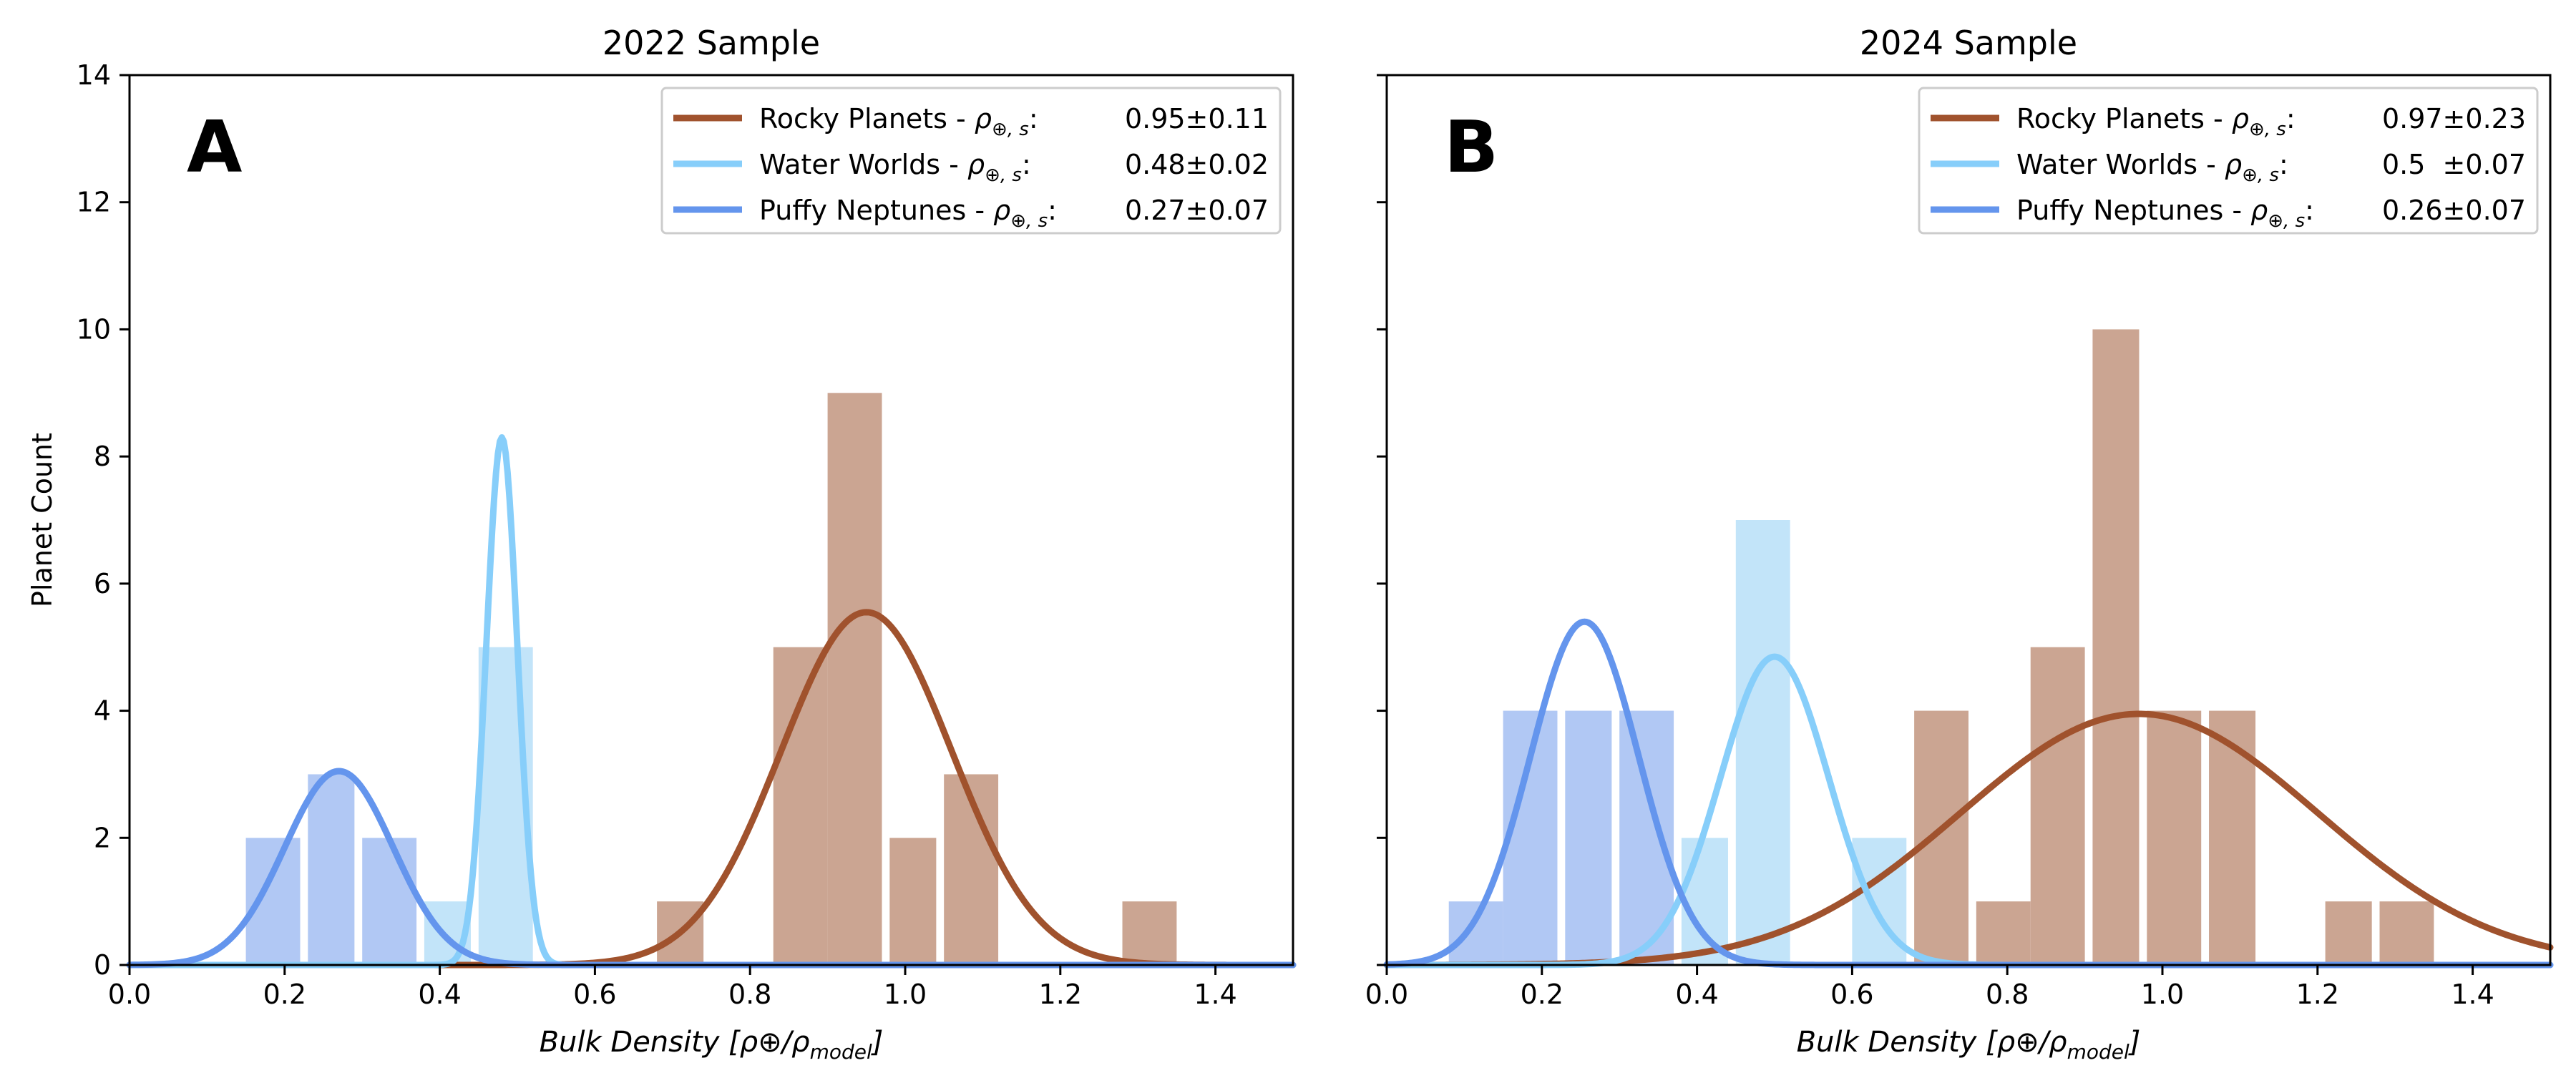  Describe the element at coordinates (94, 75) in the screenshot. I see `y-tick-label: 14` at that location.